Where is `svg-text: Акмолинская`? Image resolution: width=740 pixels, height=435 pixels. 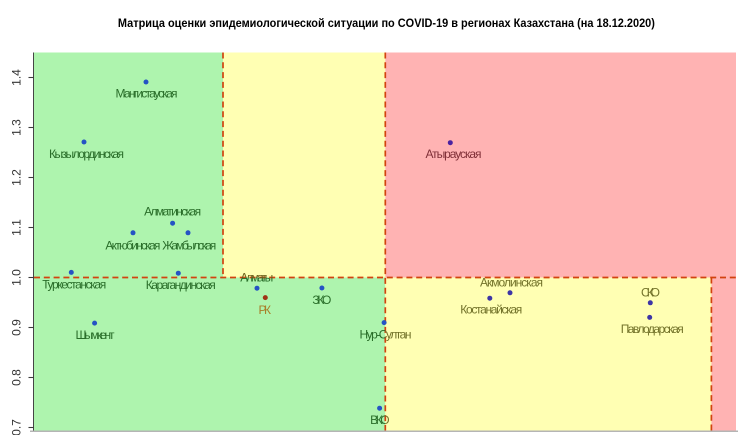 svg-text: Акмолинская is located at coordinates (511, 282).